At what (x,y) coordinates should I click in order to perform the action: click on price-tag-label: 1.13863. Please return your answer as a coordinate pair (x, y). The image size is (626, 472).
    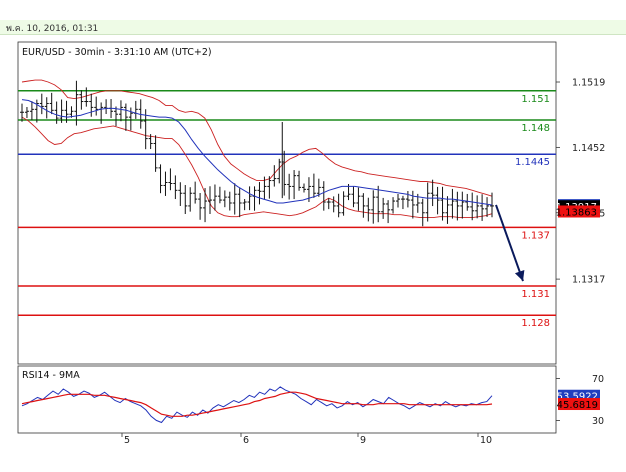
    Looking at the image, I should click on (576, 212).